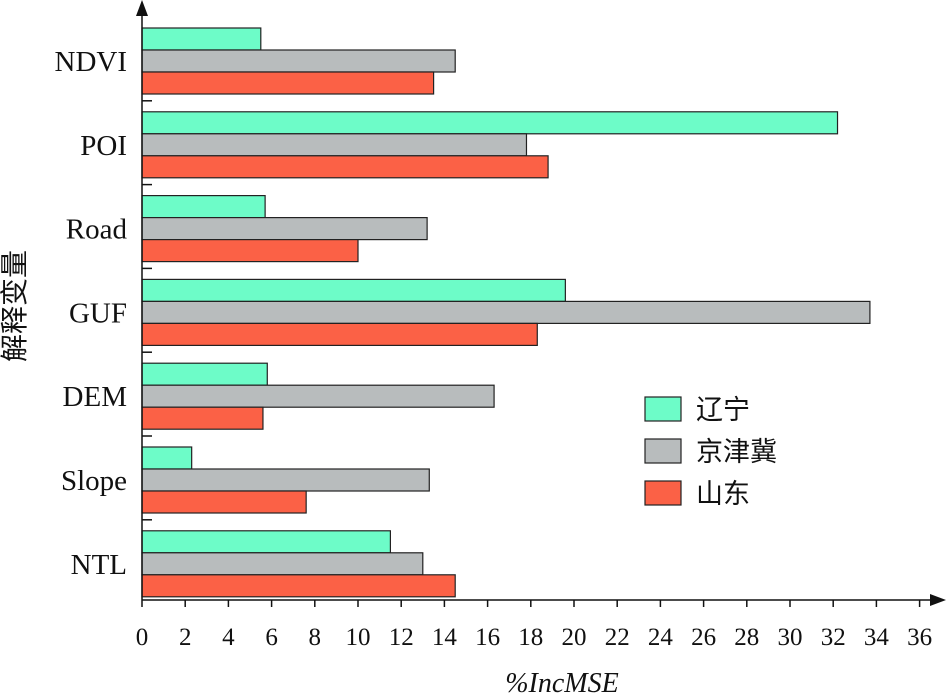  I want to click on x-tick-label: 26, so click(703, 637).